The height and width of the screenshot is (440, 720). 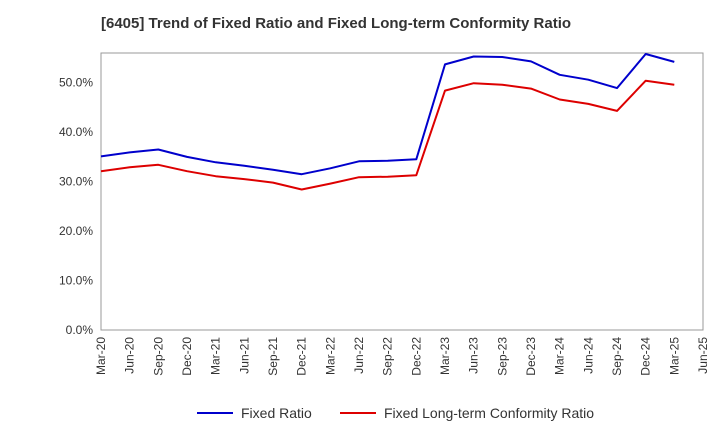 What do you see at coordinates (76, 132) in the screenshot?
I see `y-tick-label: 40.0%` at bounding box center [76, 132].